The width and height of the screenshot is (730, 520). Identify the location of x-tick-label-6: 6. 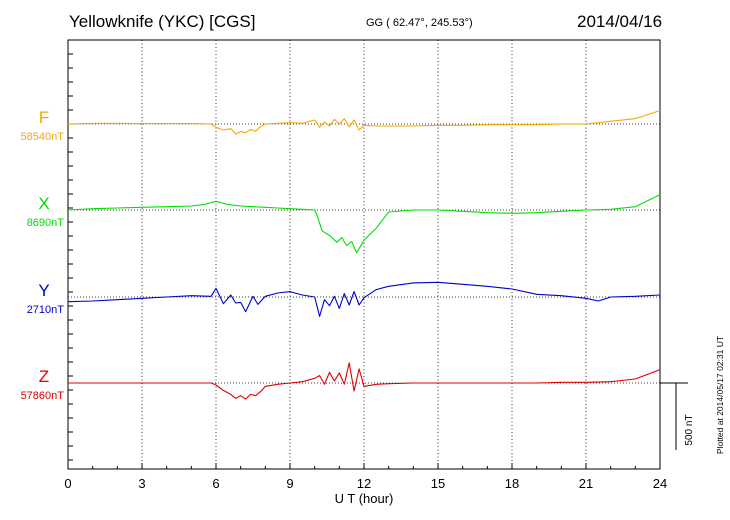
(215, 483).